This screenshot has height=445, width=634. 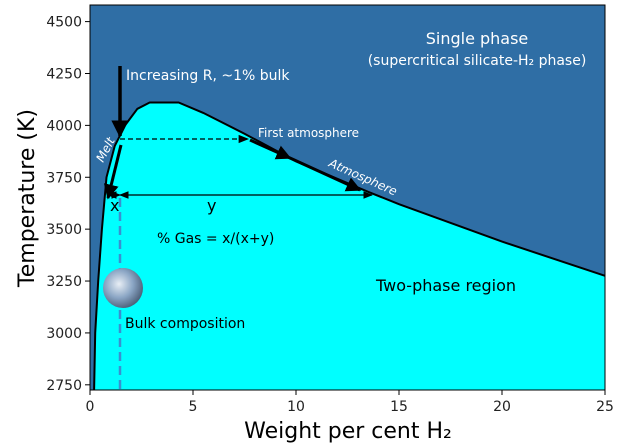 I want to click on y-axis-label: Temperature (K), so click(x=27, y=198).